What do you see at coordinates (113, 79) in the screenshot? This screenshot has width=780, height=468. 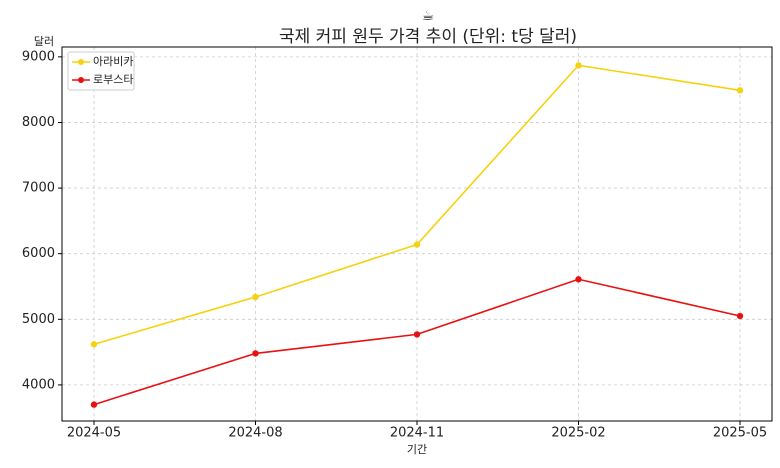 I see `legend-label: 로부스타` at bounding box center [113, 79].